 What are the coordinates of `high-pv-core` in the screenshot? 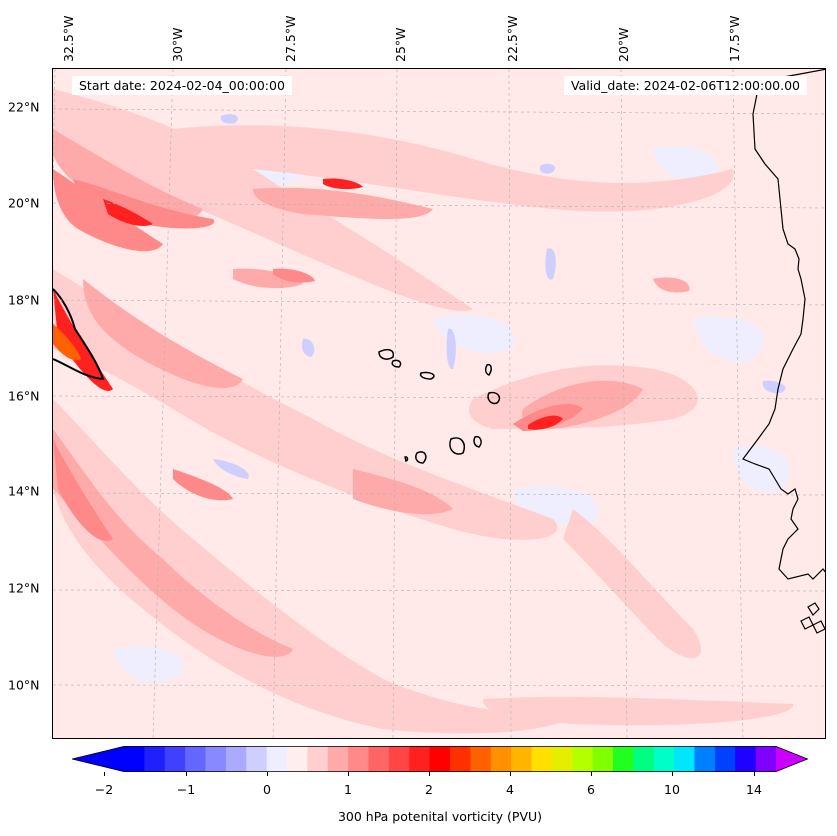 It's located at (67, 342).